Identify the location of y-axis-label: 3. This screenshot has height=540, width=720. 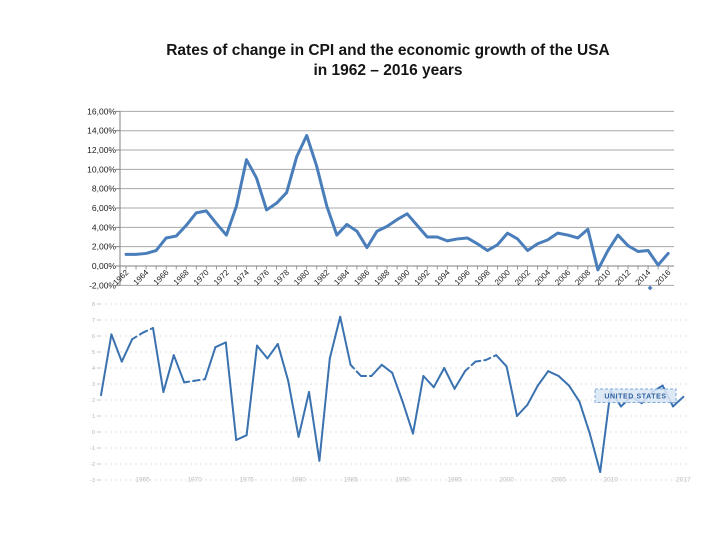
(93, 385).